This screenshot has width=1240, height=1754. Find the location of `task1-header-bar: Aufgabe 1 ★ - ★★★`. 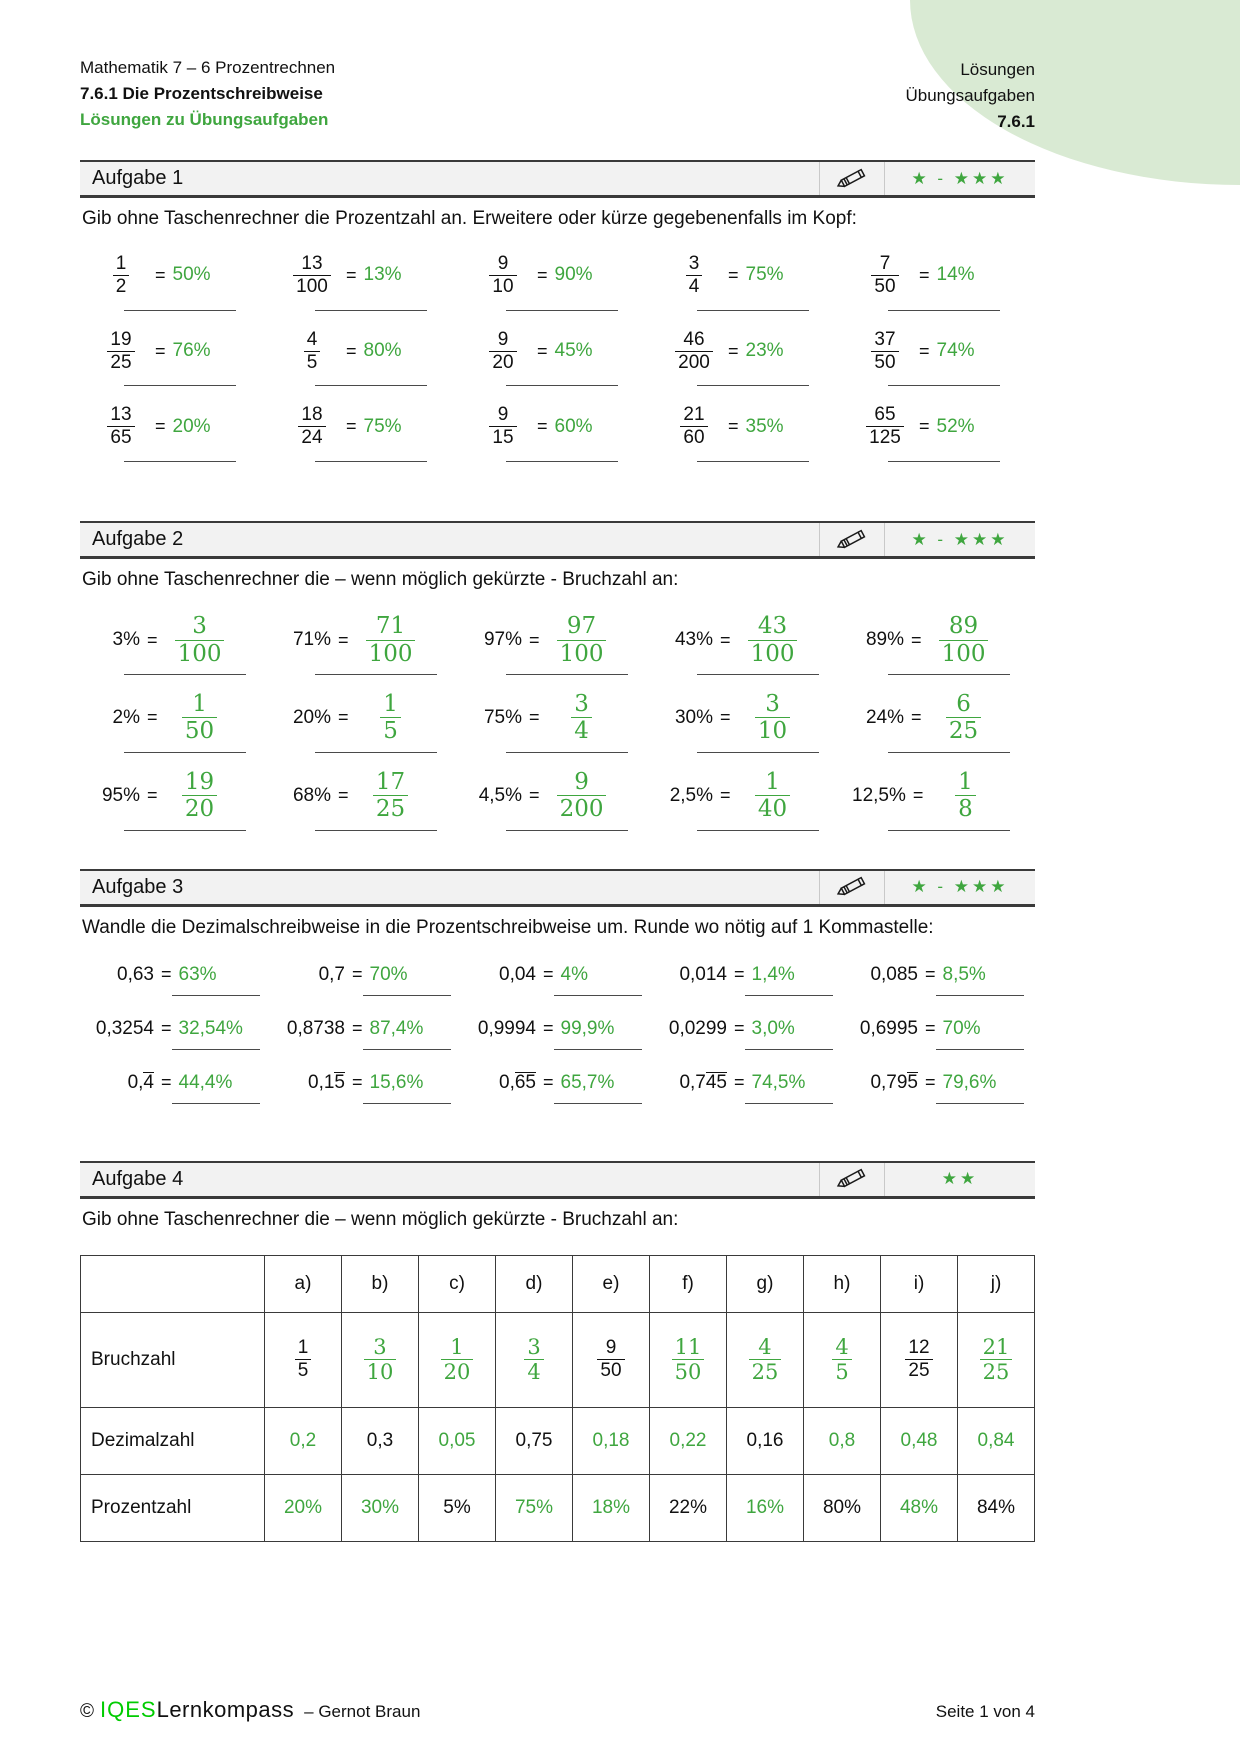

task1-header-bar: Aufgabe 1 ★ - ★★★ is located at coordinates (557, 179).